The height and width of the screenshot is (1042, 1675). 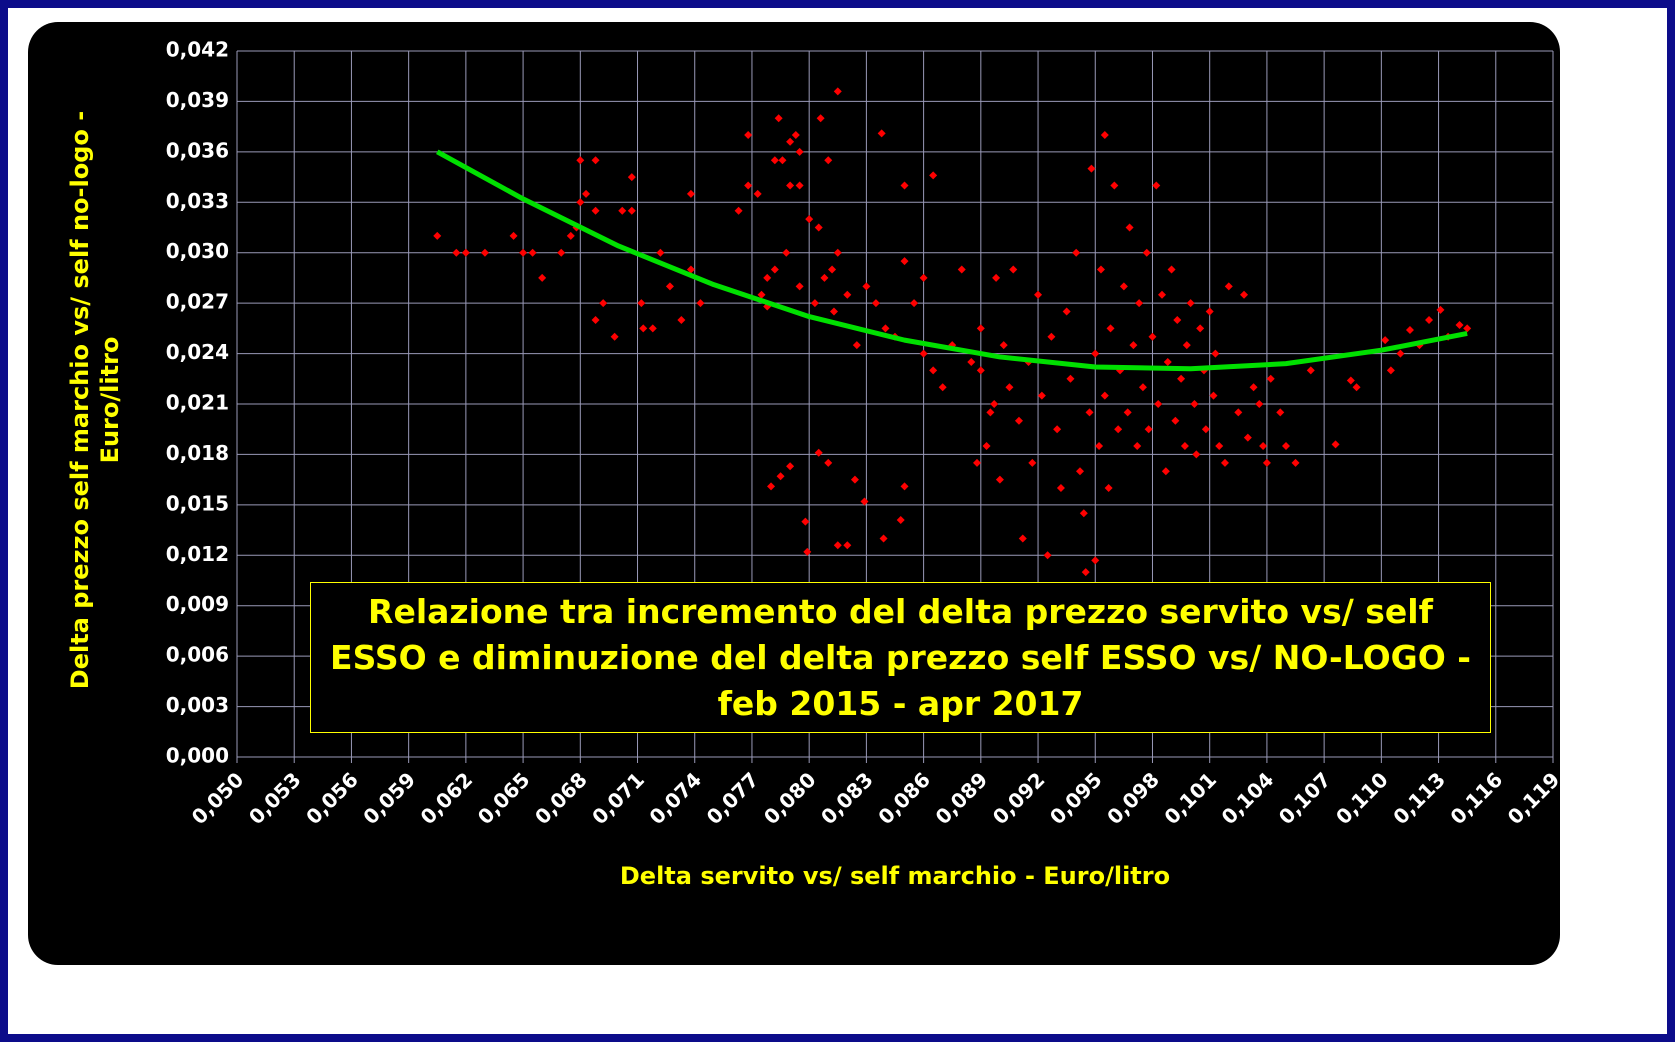 I want to click on trend-line, so click(x=952, y=260).